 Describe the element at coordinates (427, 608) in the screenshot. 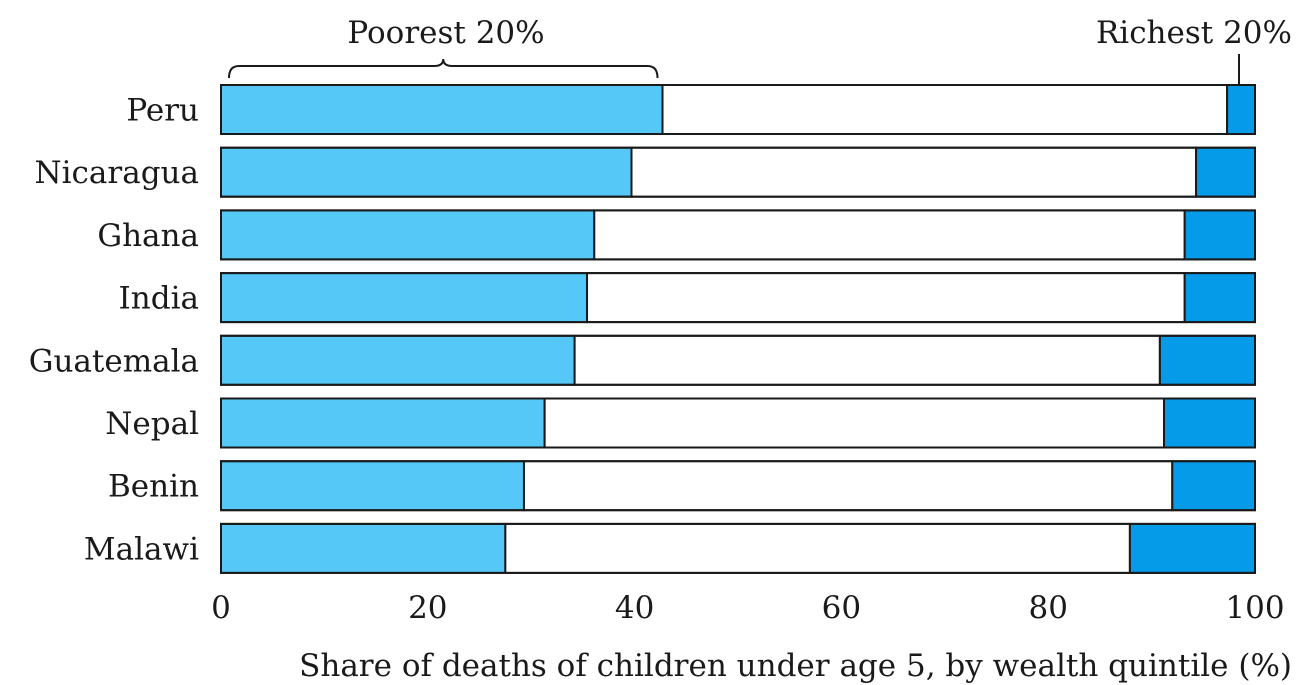

I see `x-tick-label-20: 20` at that location.